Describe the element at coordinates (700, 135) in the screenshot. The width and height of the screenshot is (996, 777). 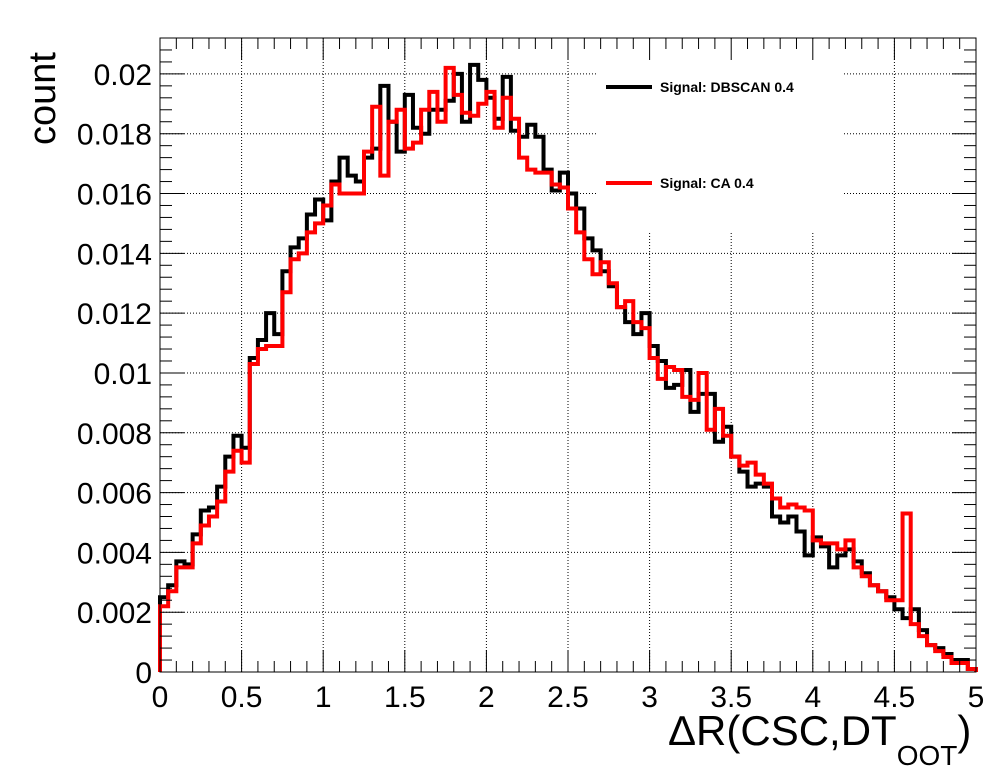
I see `legend: Signal: DBSCAN 0.4 Signal: CA 0.4` at that location.